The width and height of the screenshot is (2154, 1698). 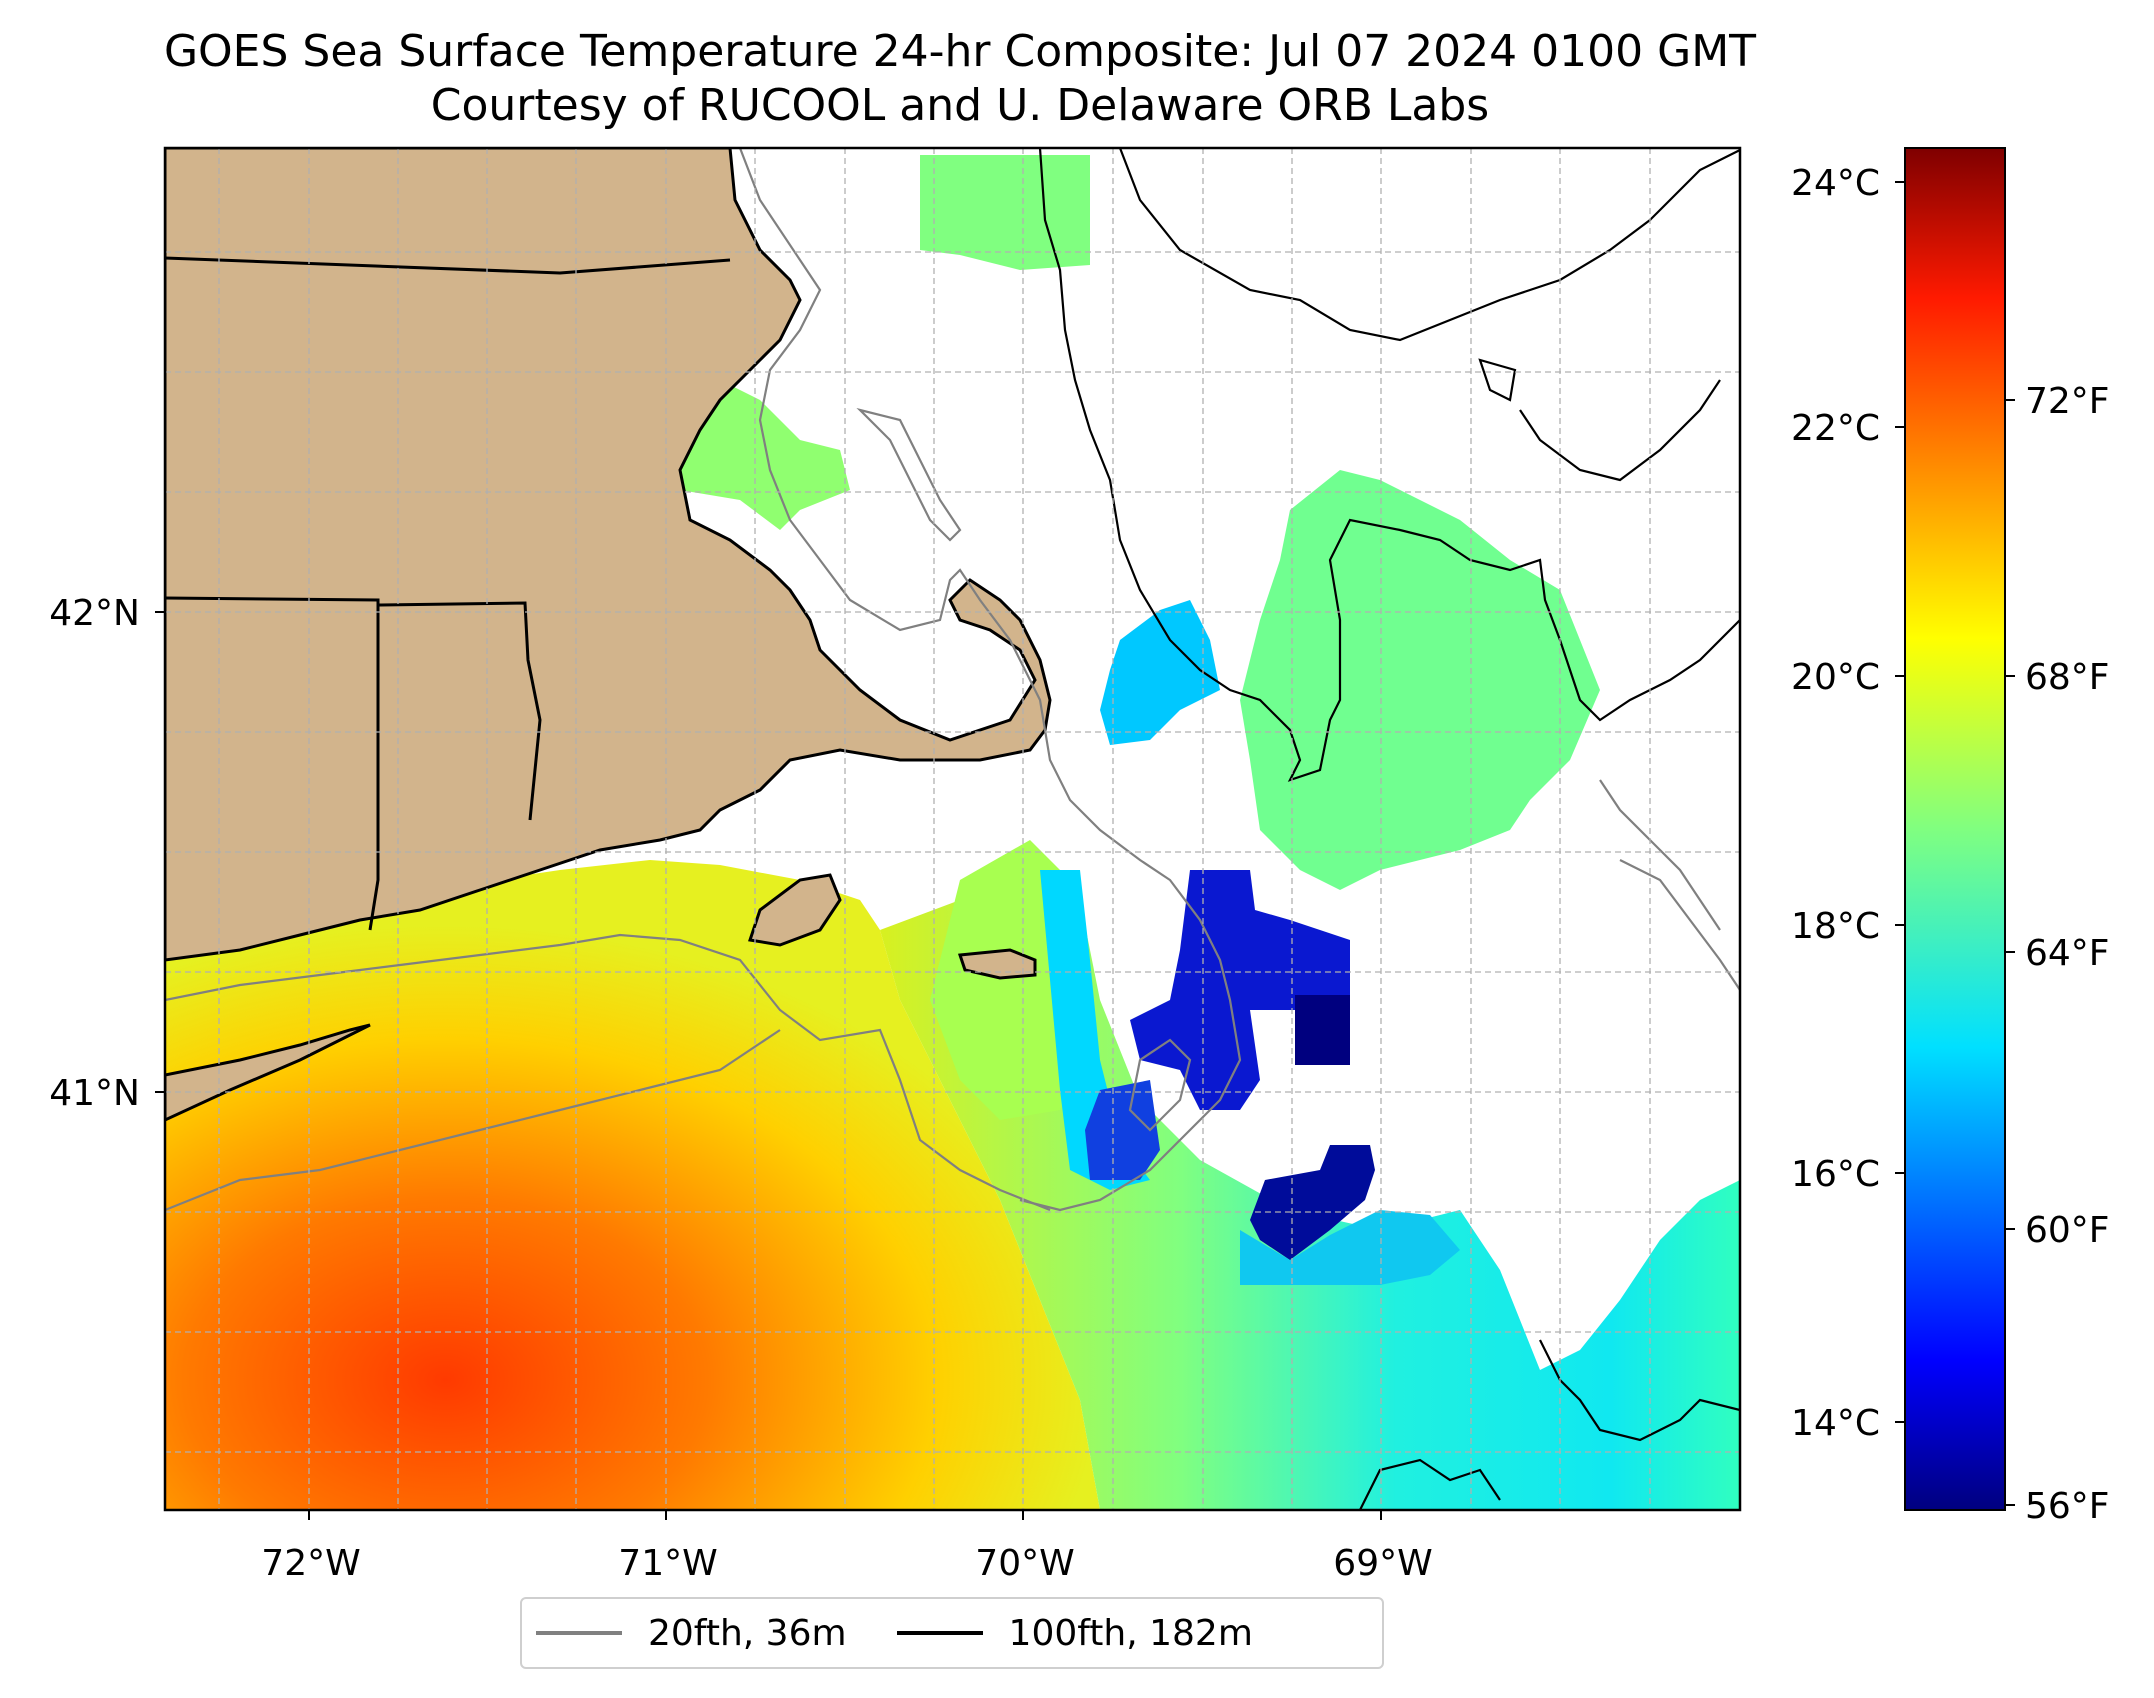 What do you see at coordinates (1835, 926) in the screenshot?
I see `celsius-tick-label: 18°C` at bounding box center [1835, 926].